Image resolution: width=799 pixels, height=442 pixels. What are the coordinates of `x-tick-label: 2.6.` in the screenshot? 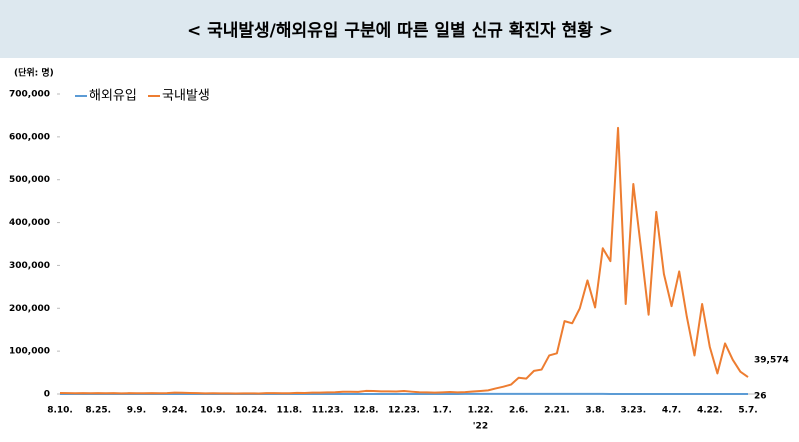 It's located at (518, 411).